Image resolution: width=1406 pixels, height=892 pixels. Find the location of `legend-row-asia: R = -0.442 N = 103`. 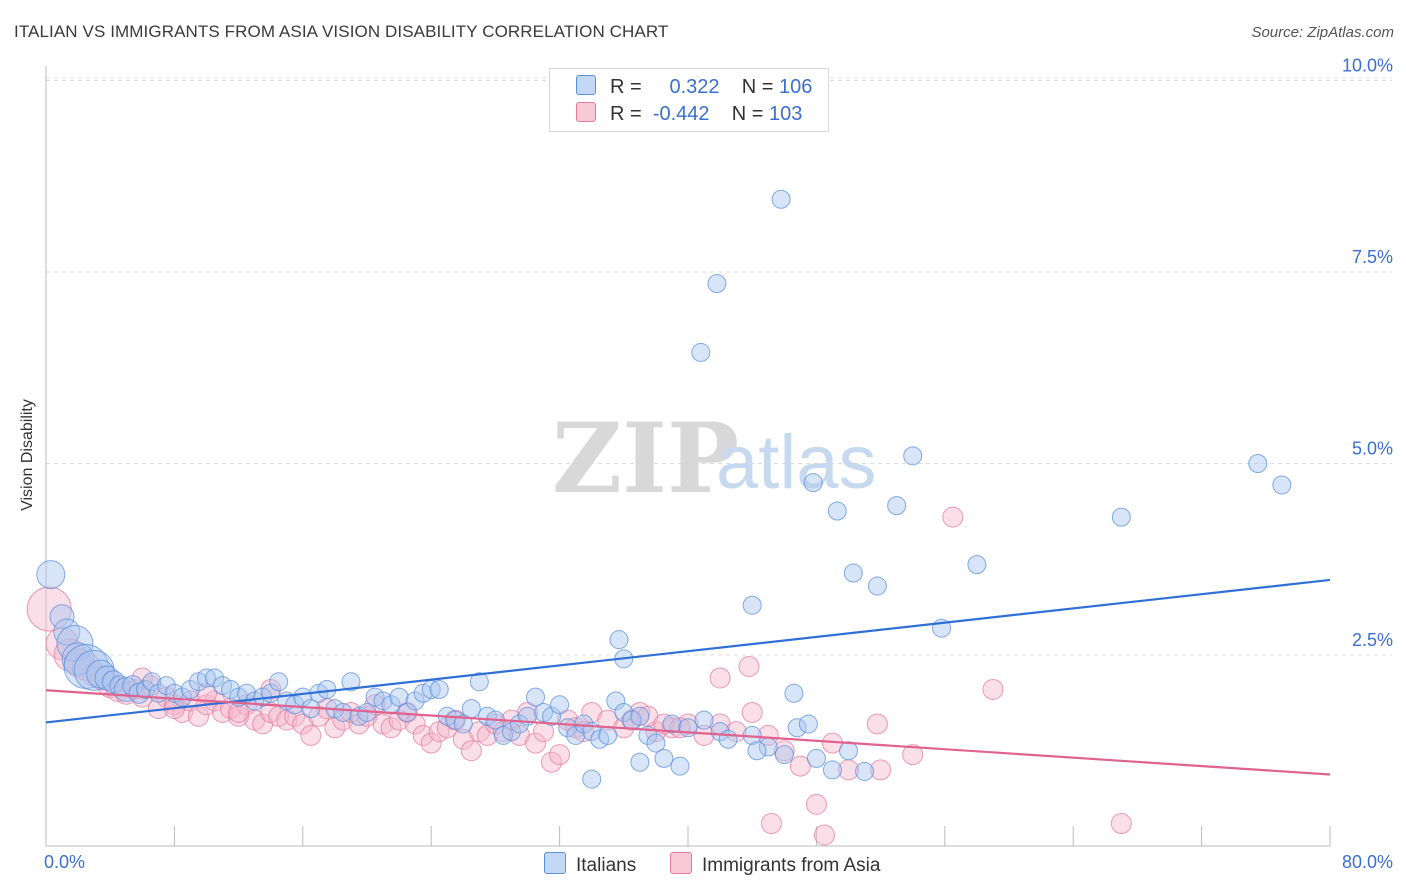

legend-row-asia: R = -0.442 N = 103 is located at coordinates (689, 114).